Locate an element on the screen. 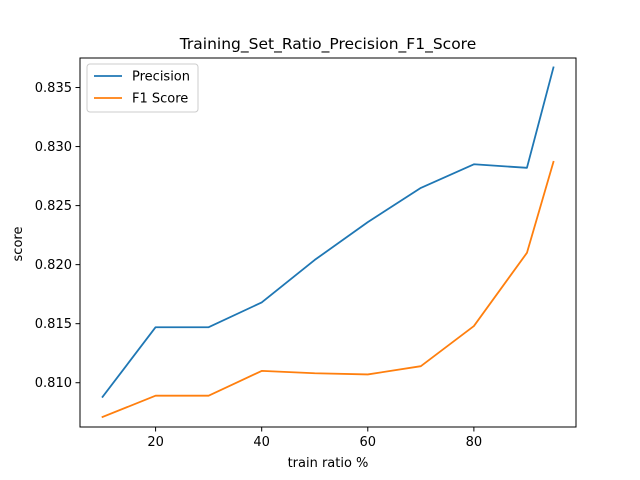 This screenshot has width=640, height=480. x-tick-label: 60 is located at coordinates (368, 442).